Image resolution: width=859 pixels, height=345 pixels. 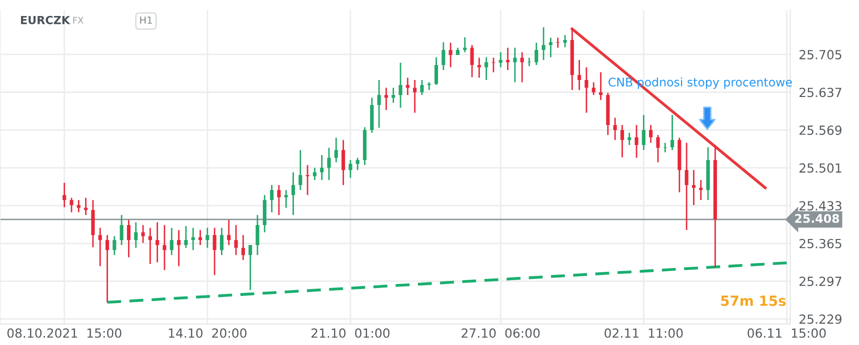 What do you see at coordinates (821, 206) in the screenshot?
I see `y-tick-label: 25.433` at bounding box center [821, 206].